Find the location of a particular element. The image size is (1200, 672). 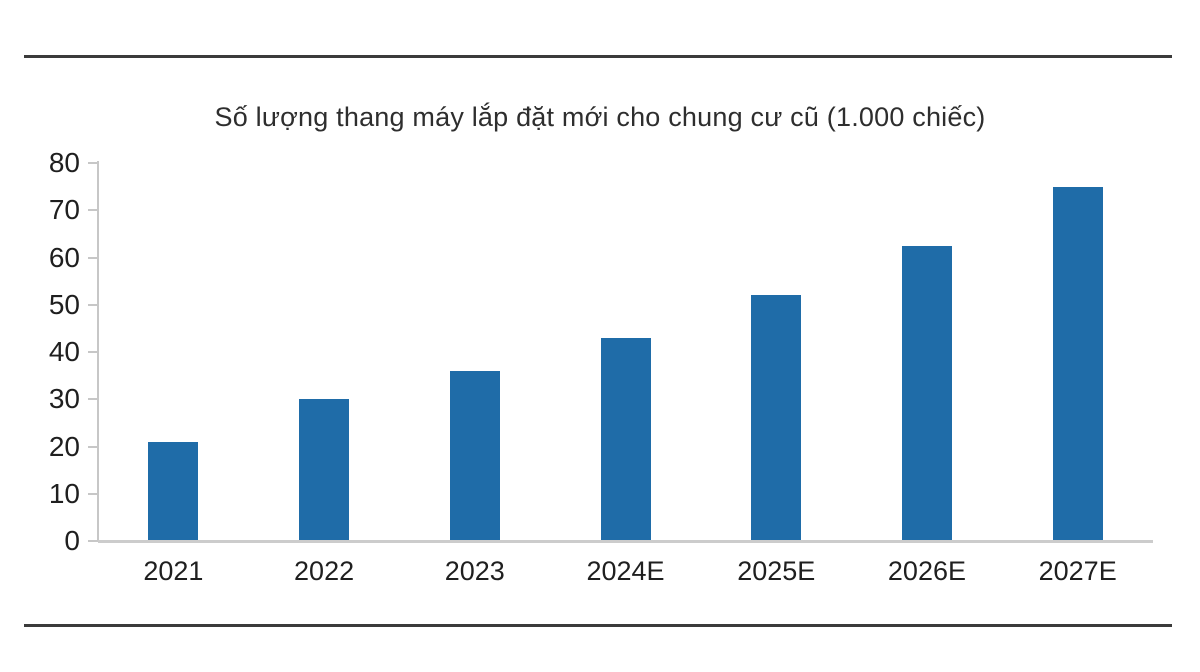

x-tick-label-2022: 2022 is located at coordinates (324, 571).